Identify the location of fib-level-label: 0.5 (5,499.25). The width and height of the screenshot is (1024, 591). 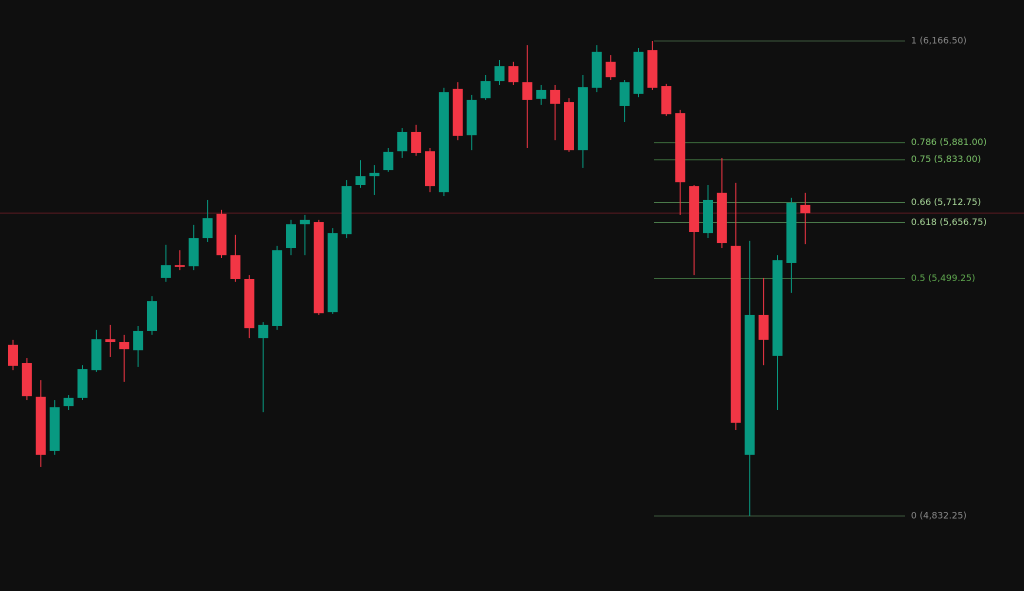
(943, 279).